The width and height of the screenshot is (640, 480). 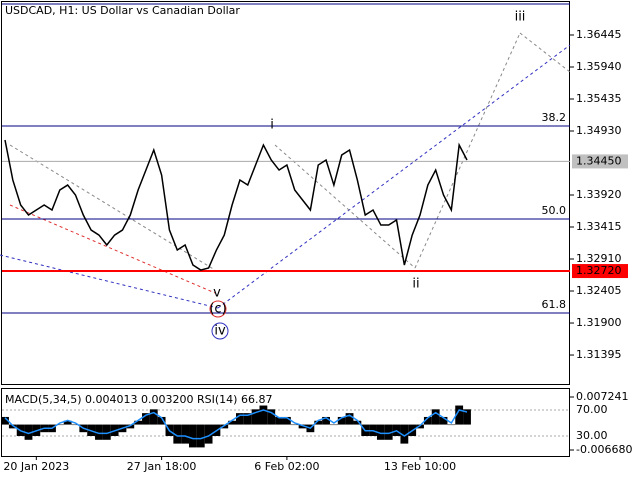 What do you see at coordinates (217, 293) in the screenshot?
I see `wave-label: v` at bounding box center [217, 293].